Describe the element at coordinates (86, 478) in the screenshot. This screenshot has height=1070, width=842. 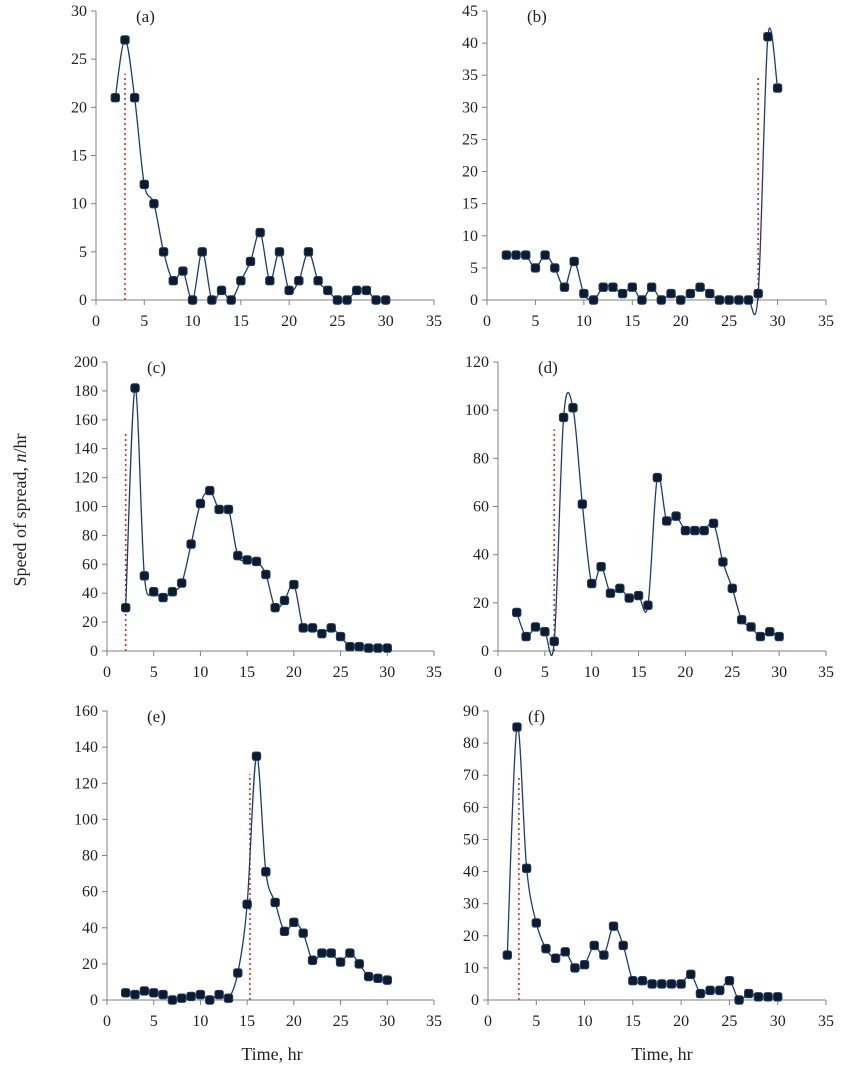
I see `y-tick-label: 120` at that location.